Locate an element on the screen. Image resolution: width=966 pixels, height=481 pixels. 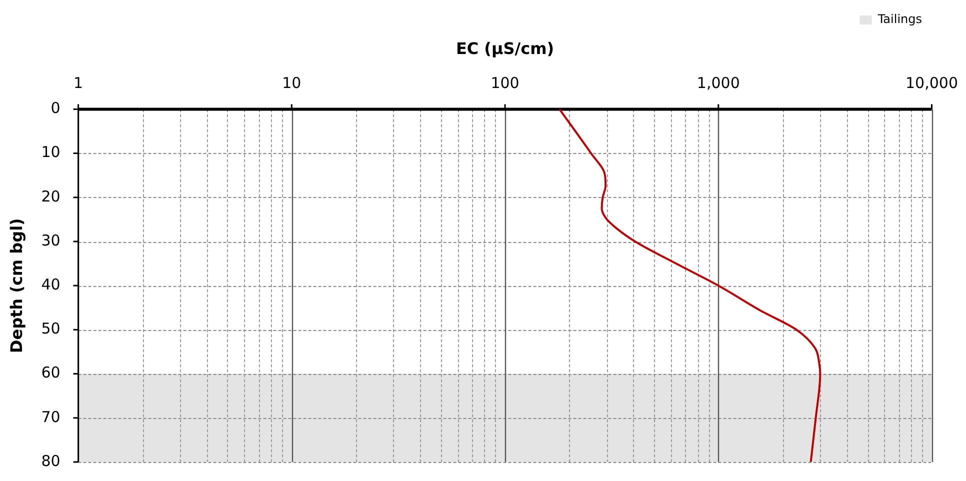
y-axis-title: Depth (cm bgl) is located at coordinates (16, 286).